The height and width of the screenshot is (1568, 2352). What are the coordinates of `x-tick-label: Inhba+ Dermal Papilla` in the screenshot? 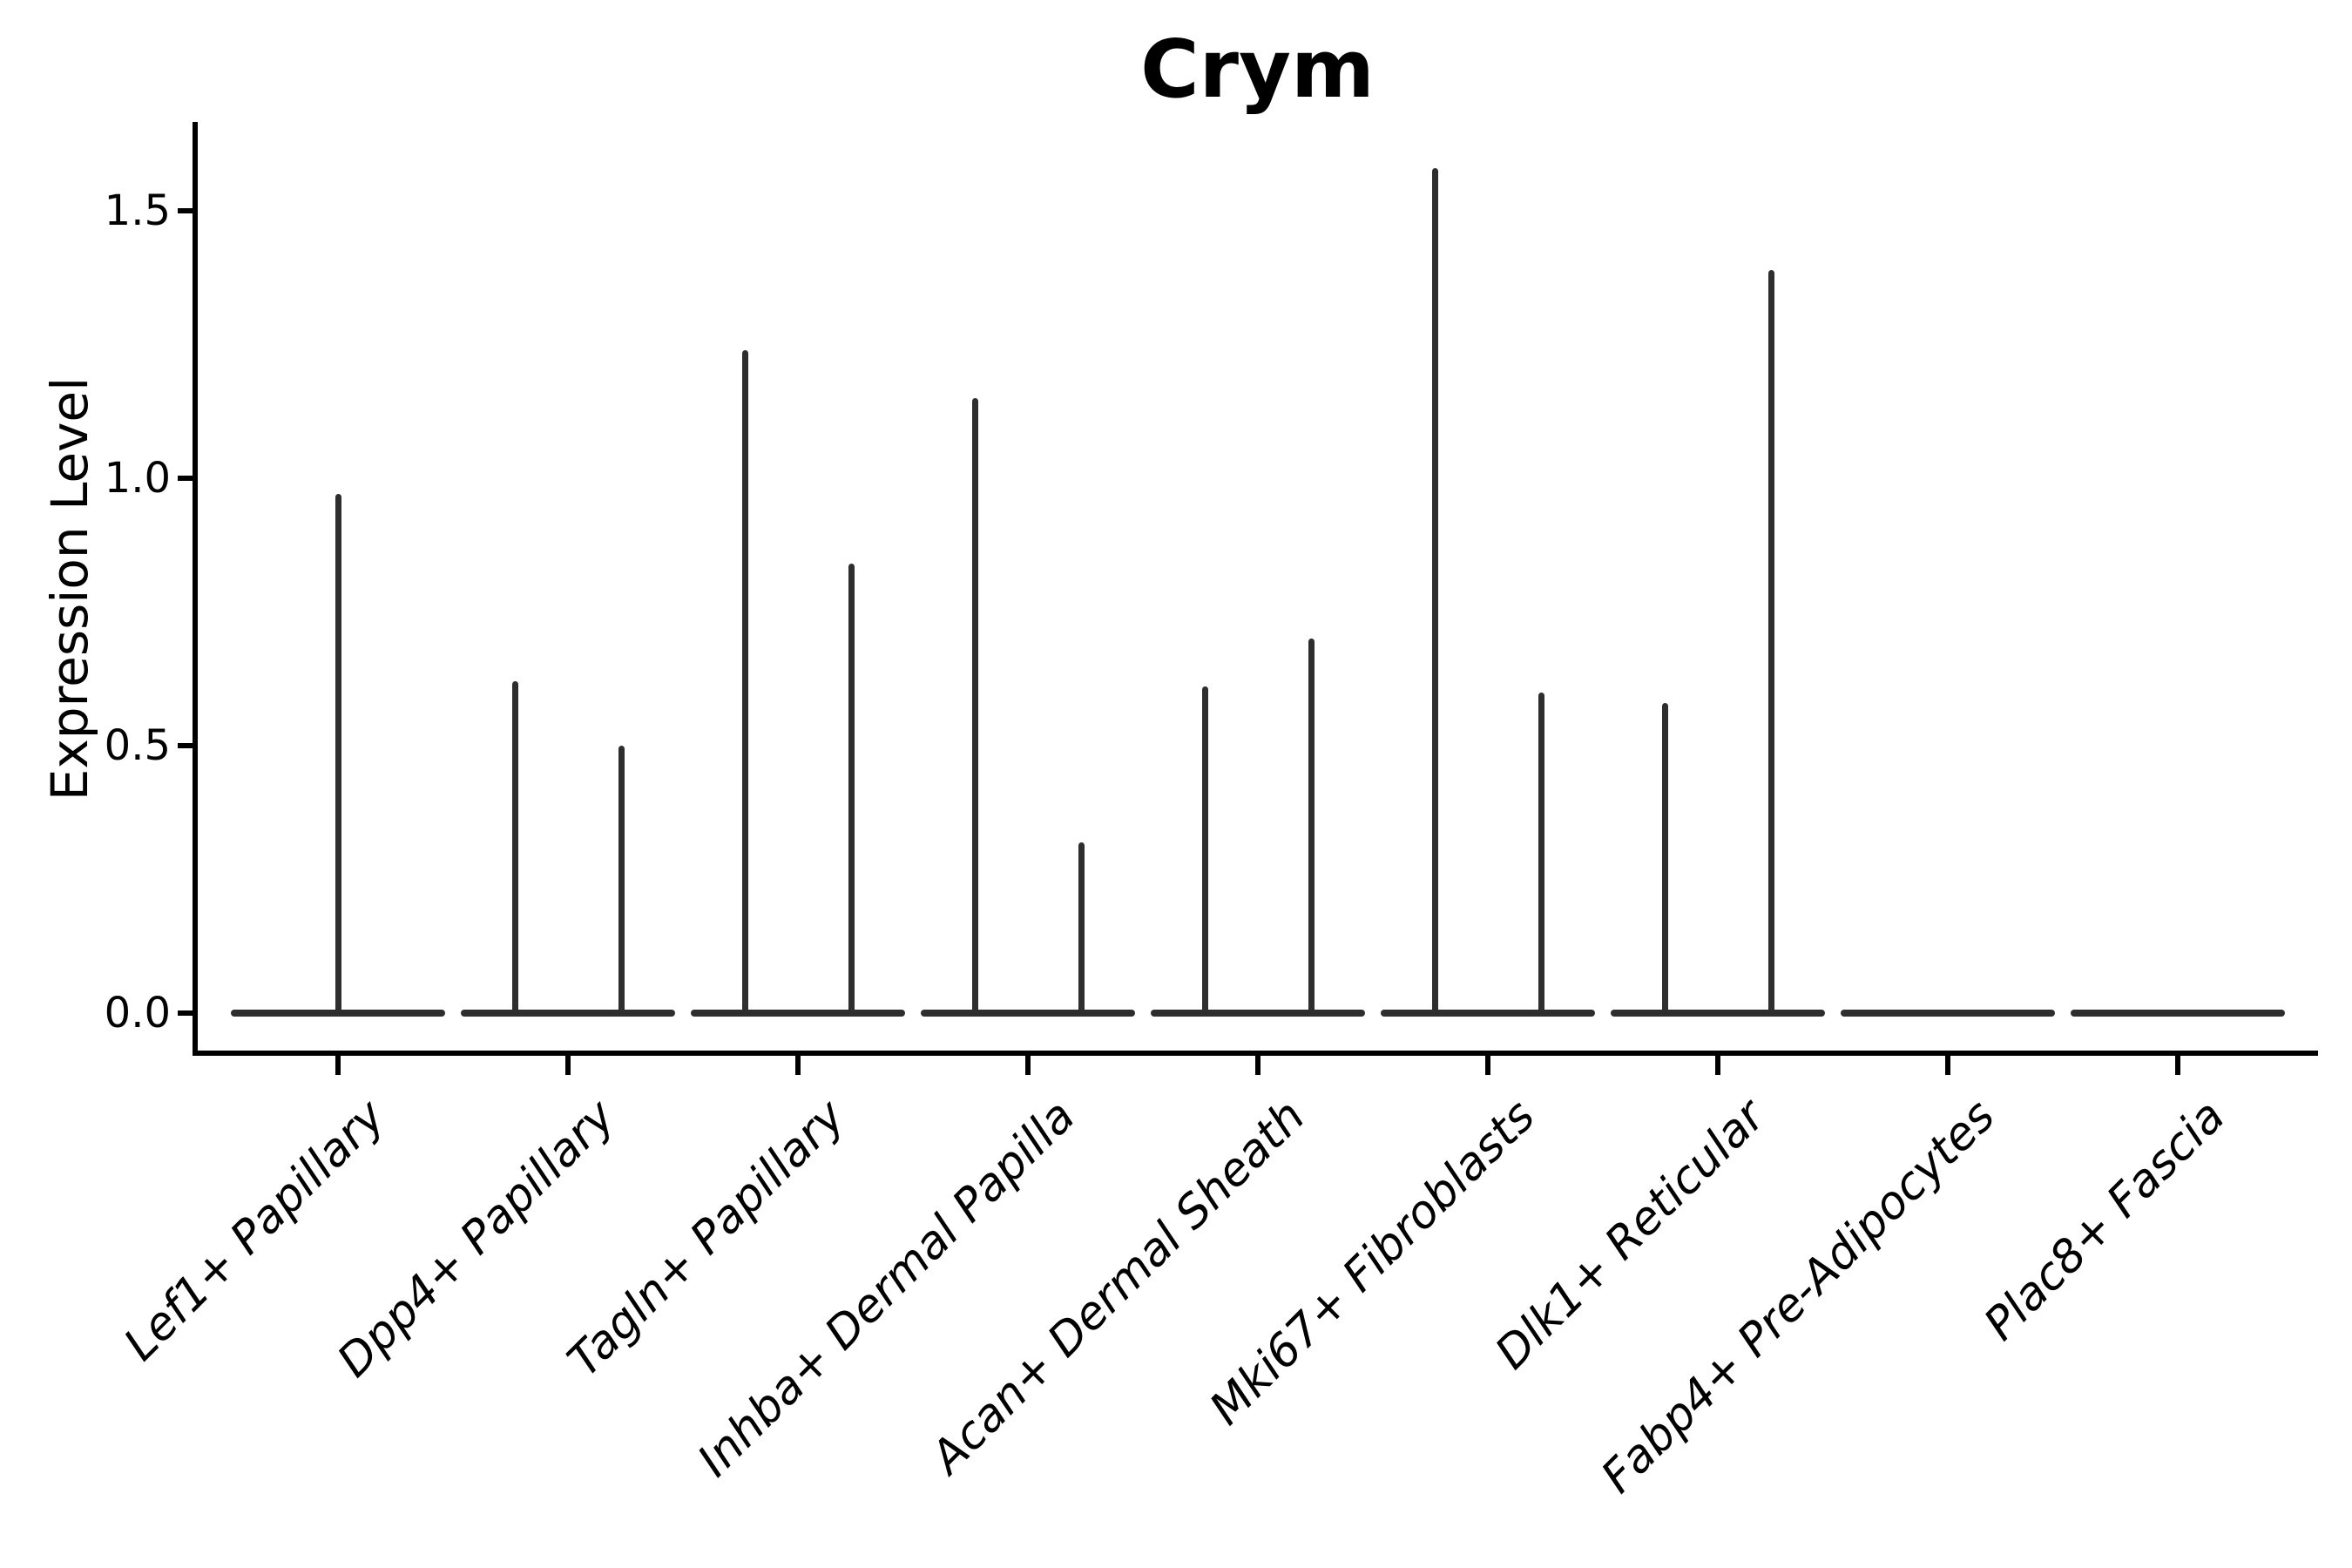 It's located at (886, 1289).